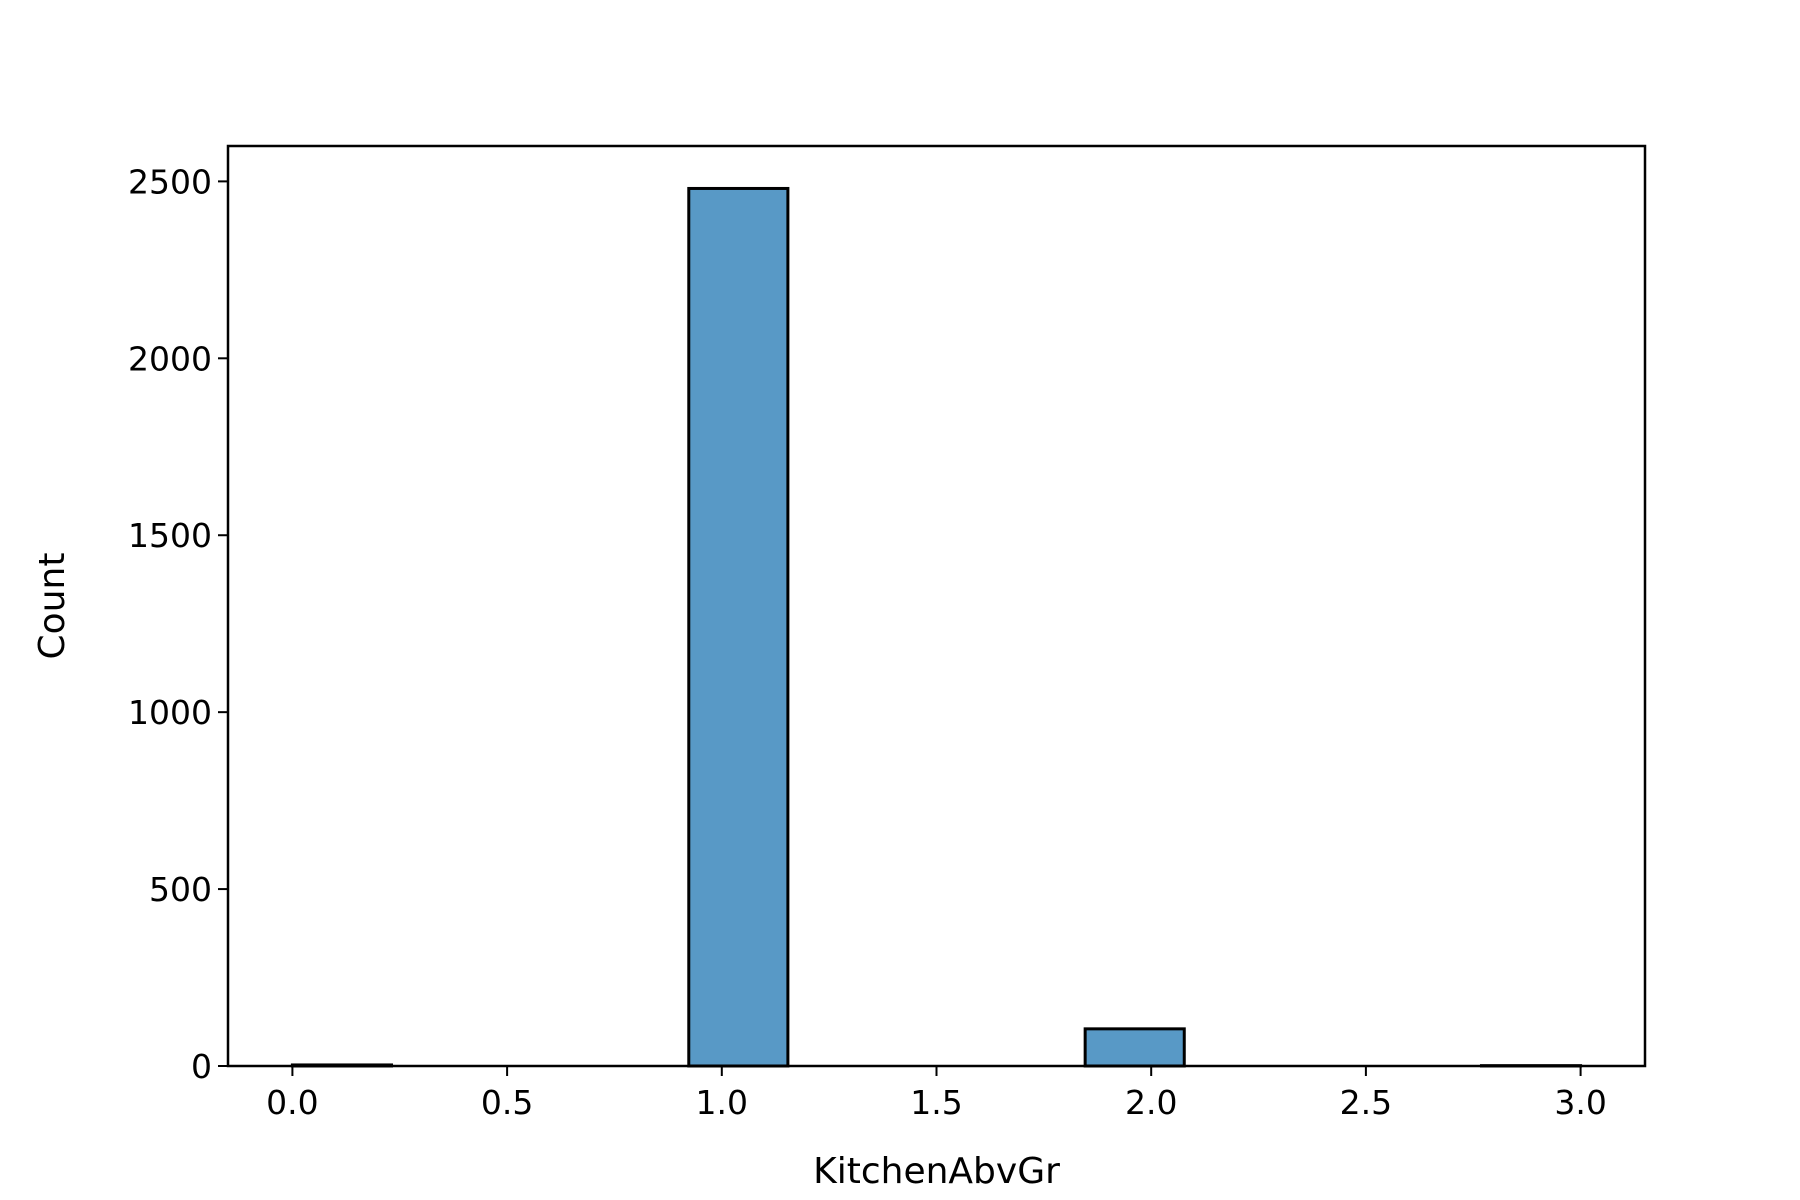 The height and width of the screenshot is (1200, 1800). I want to click on x-tick-label: 3.0, so click(1580, 1102).